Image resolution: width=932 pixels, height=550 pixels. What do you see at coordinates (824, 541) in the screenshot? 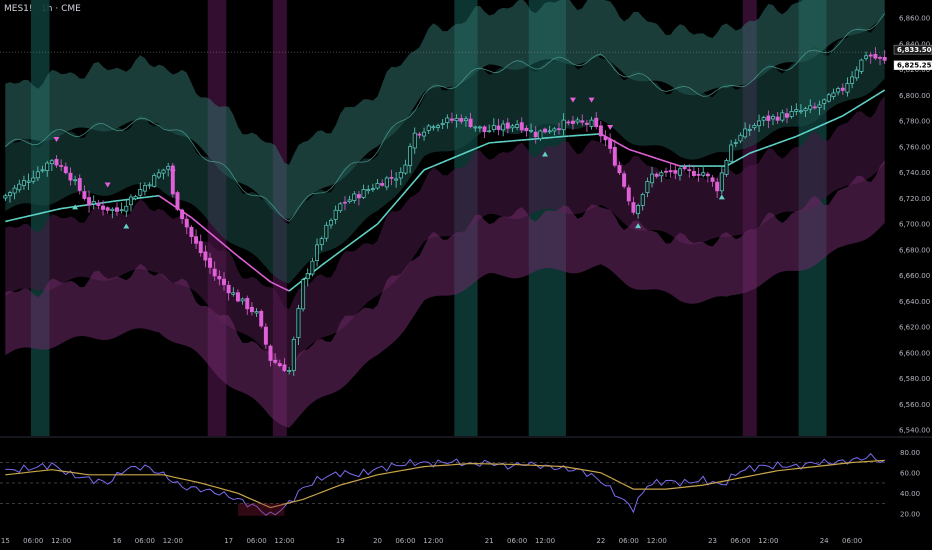
I see `x-tick-22: 24` at bounding box center [824, 541].